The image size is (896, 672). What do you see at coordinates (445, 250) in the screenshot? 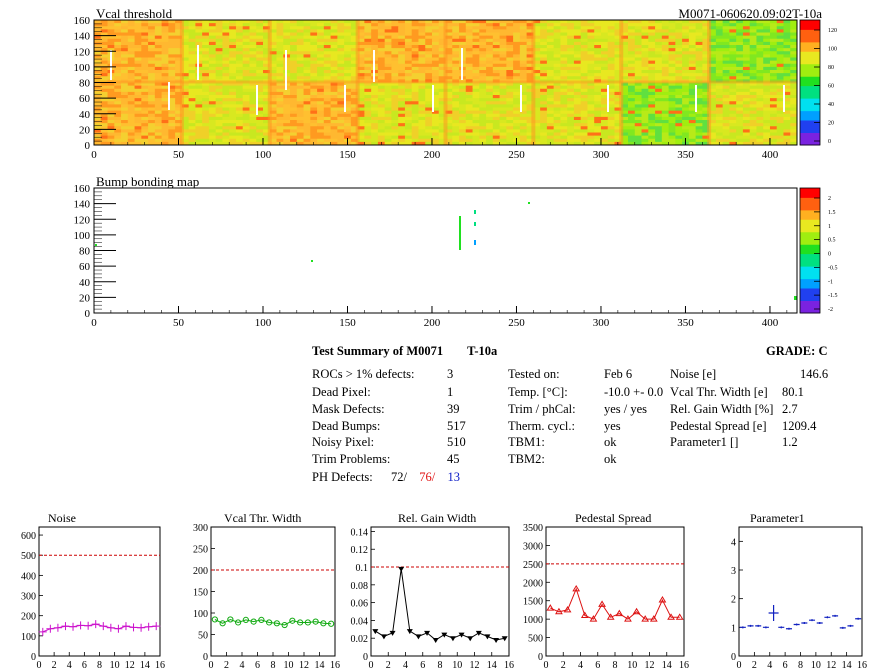
I see `map2-frame` at bounding box center [445, 250].